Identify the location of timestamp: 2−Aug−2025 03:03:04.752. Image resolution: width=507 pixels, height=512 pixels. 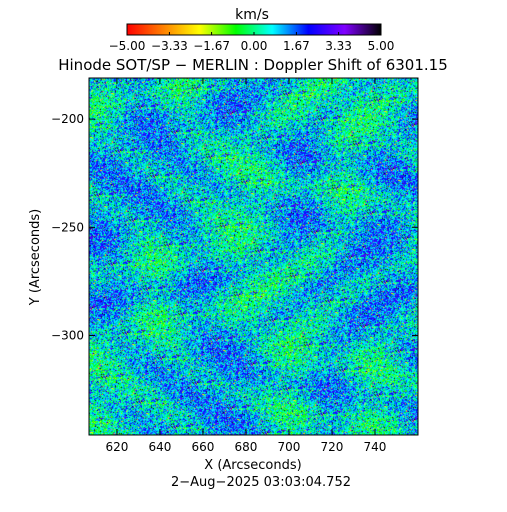
(261, 482).